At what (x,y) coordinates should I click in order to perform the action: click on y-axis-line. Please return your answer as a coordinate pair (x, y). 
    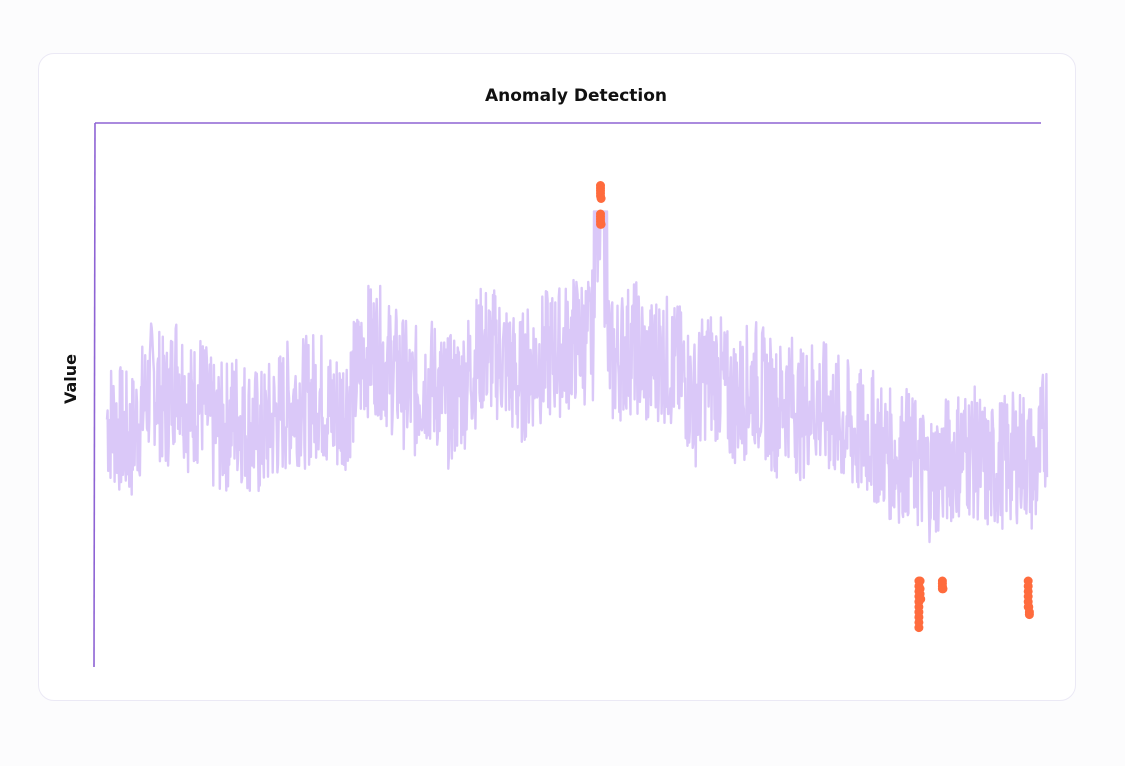
    Looking at the image, I should click on (94, 395).